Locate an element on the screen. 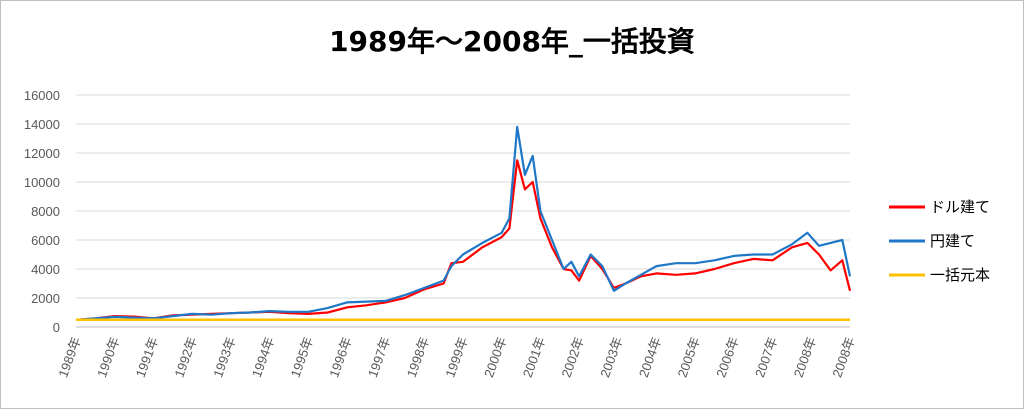  y-tick-label: 12000 is located at coordinates (42, 153).